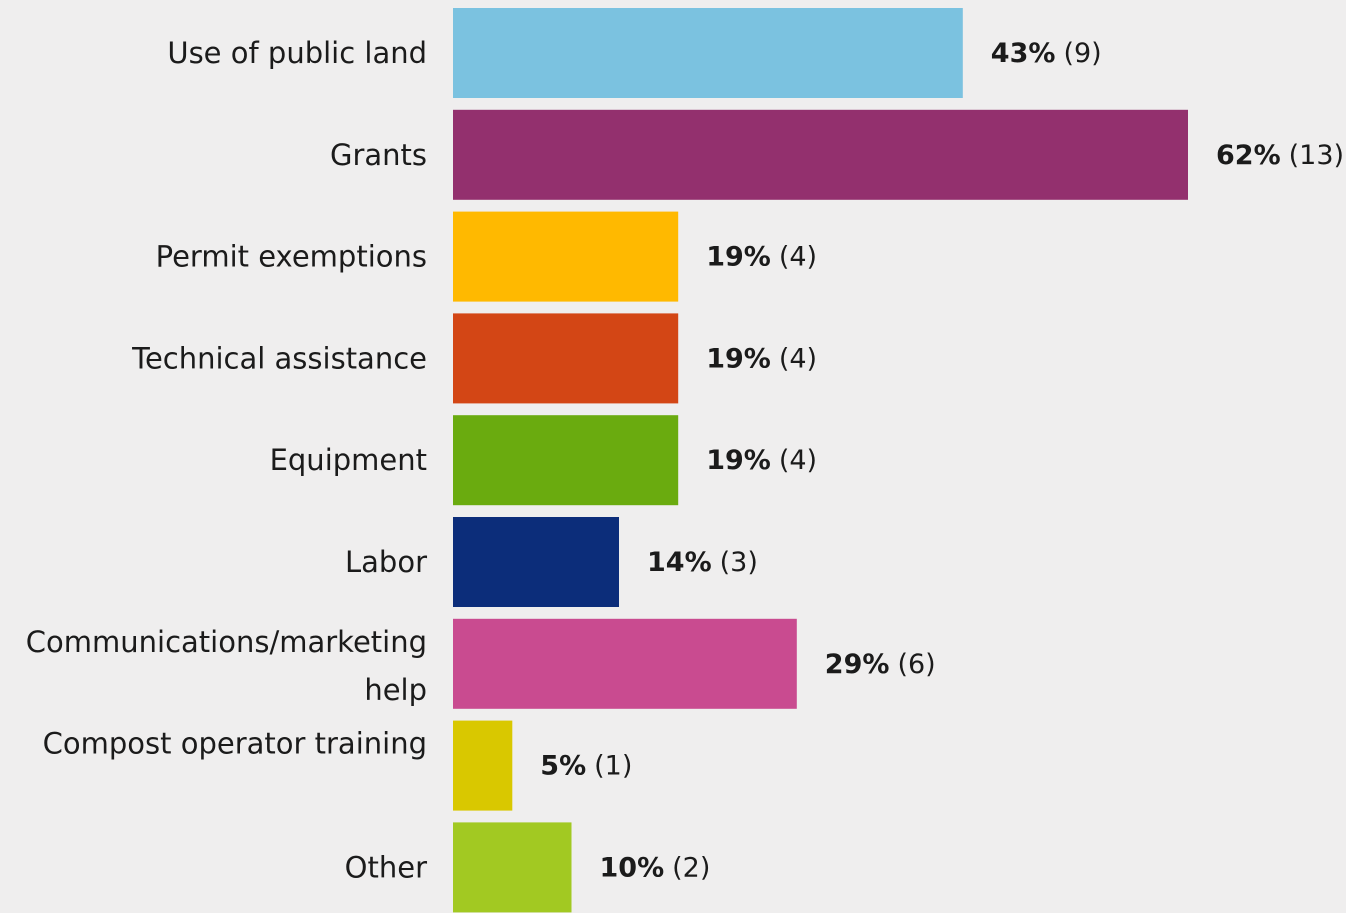 This screenshot has width=1346, height=913. I want to click on value-percent-equipment: 19%, so click(738, 460).